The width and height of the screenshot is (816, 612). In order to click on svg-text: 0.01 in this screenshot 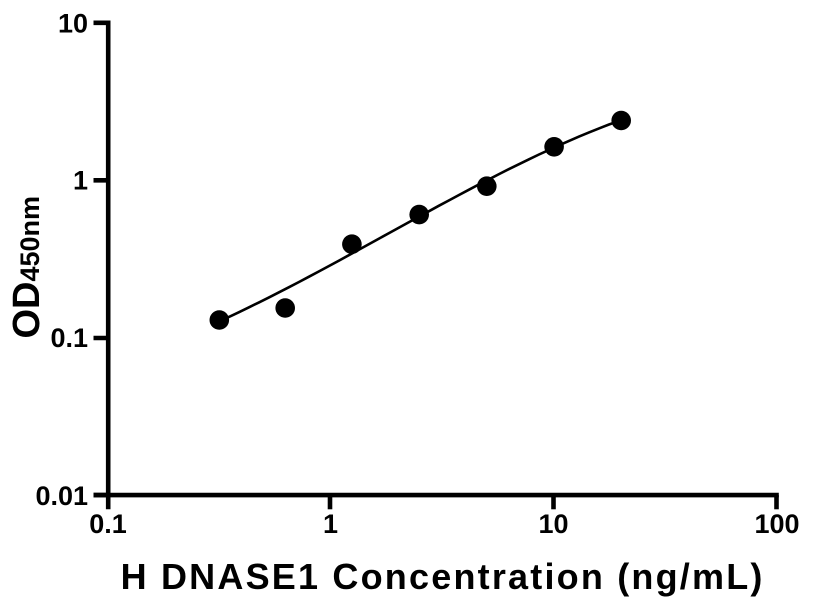, I will do `click(61, 496)`.